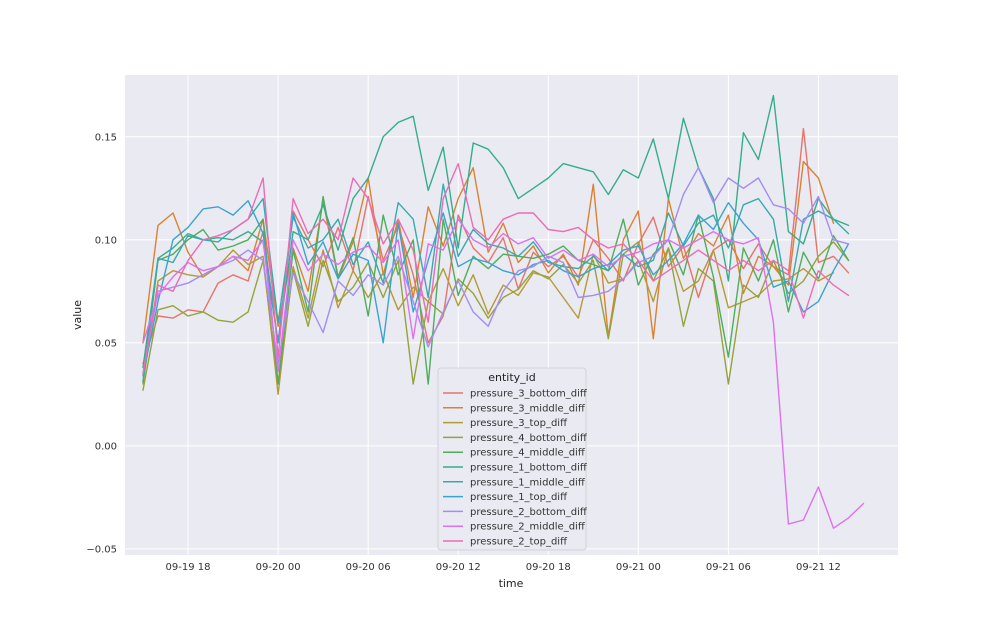 The image size is (1000, 625). I want to click on legend-label-pressure-4-middle-diff: pressure_4_middle_diff, so click(528, 453).